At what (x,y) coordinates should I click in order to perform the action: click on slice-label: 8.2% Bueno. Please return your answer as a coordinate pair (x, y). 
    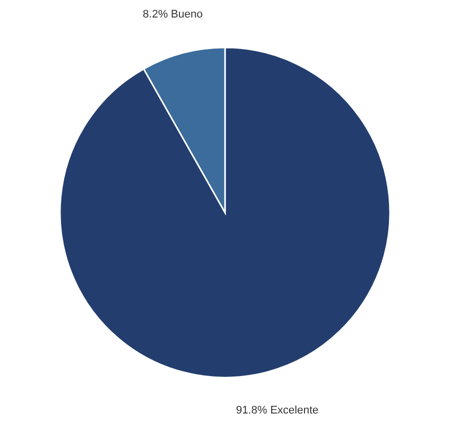
    Looking at the image, I should click on (172, 14).